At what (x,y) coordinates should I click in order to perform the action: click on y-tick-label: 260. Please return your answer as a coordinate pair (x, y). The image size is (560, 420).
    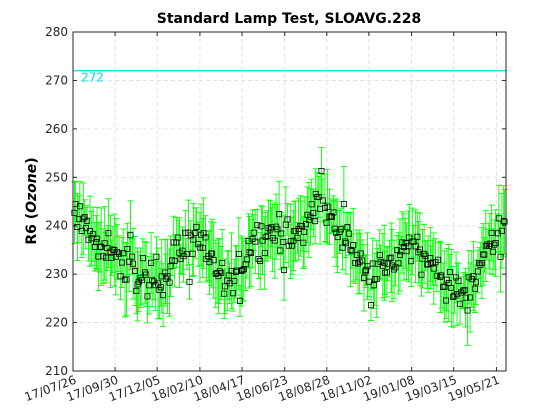
    Looking at the image, I should click on (56, 129).